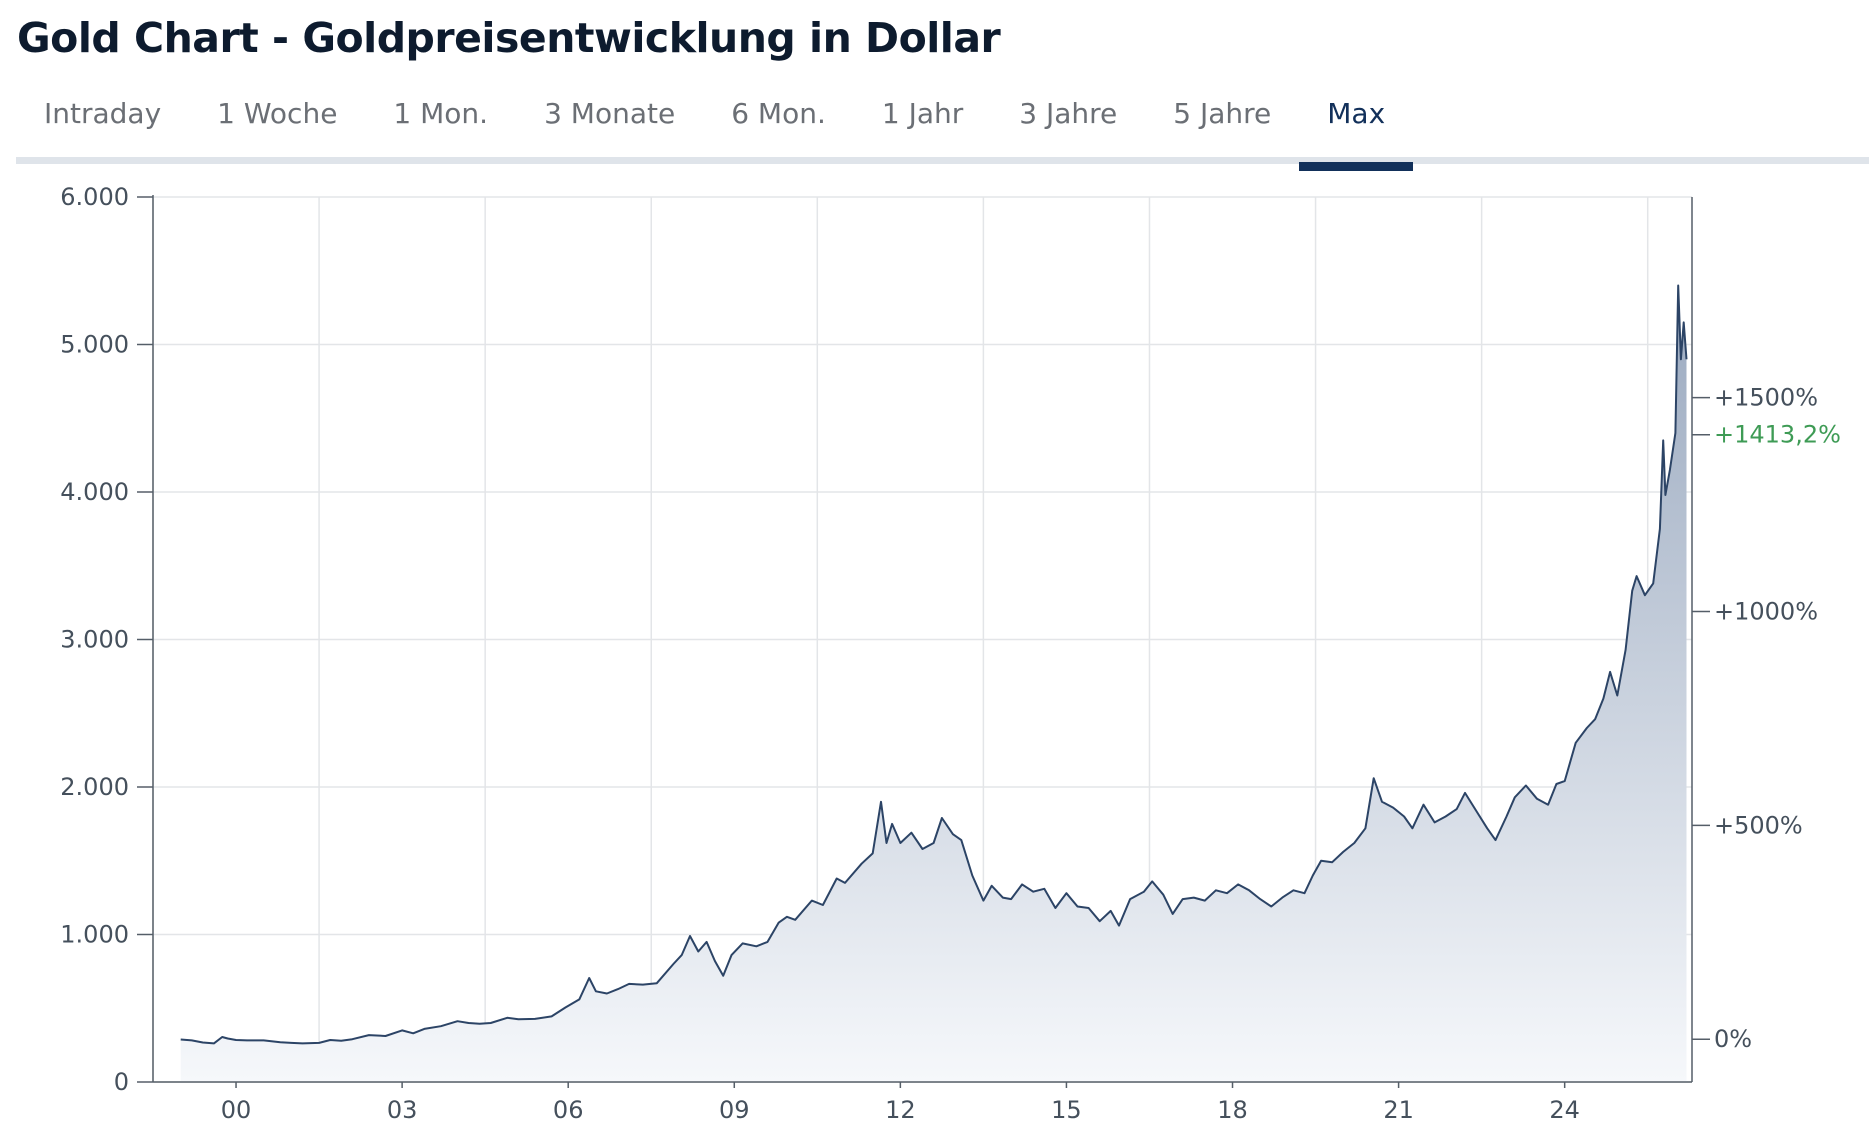 The height and width of the screenshot is (1140, 1869). I want to click on tab-5-jahre: 5 Jahre, so click(1222, 113).